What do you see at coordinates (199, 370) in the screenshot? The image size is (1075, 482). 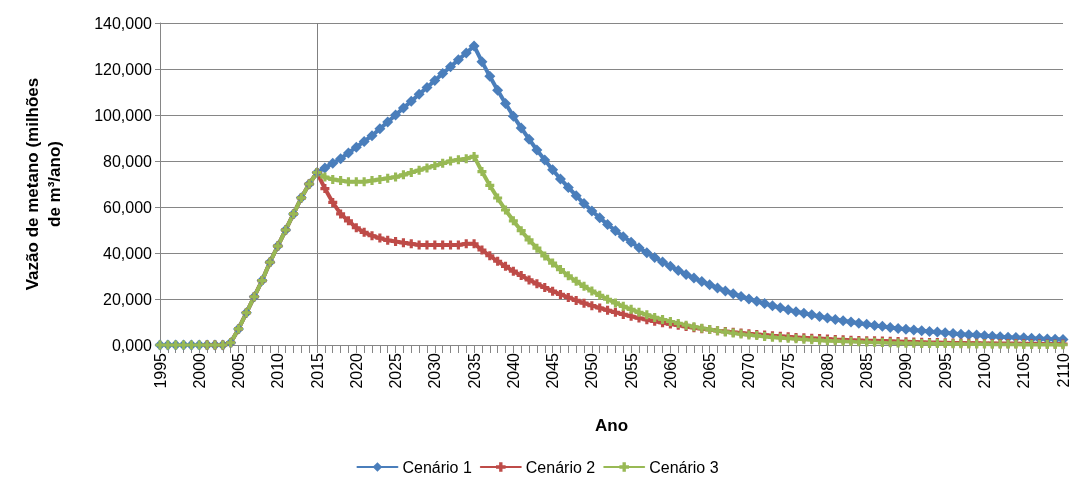 I see `x-tick-label: 2000` at bounding box center [199, 370].